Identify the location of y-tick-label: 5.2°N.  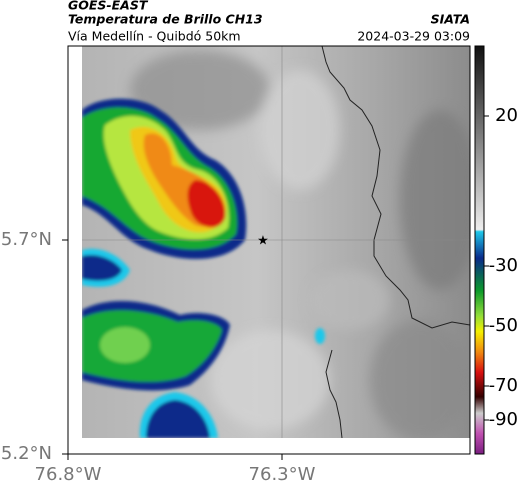
(26, 453).